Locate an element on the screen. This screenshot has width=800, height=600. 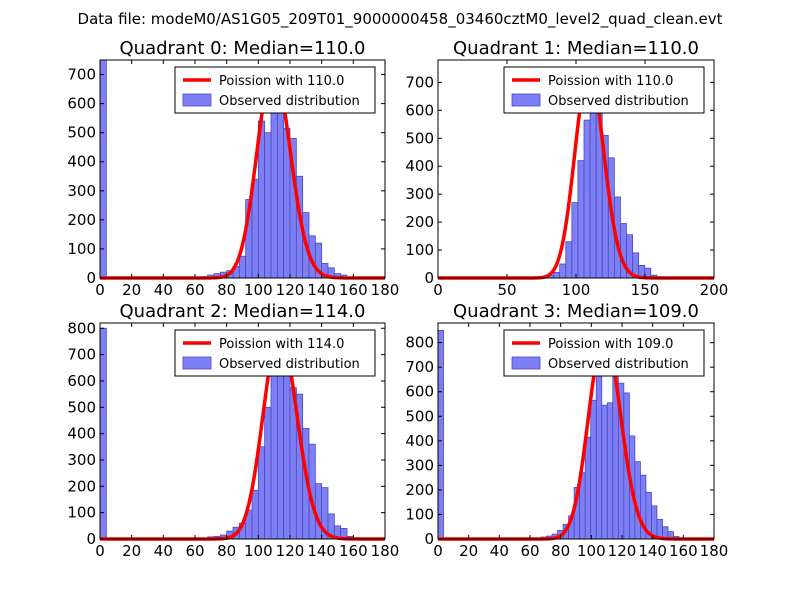
legend: Poission with 109.0 Observed distribution is located at coordinates (604, 353).